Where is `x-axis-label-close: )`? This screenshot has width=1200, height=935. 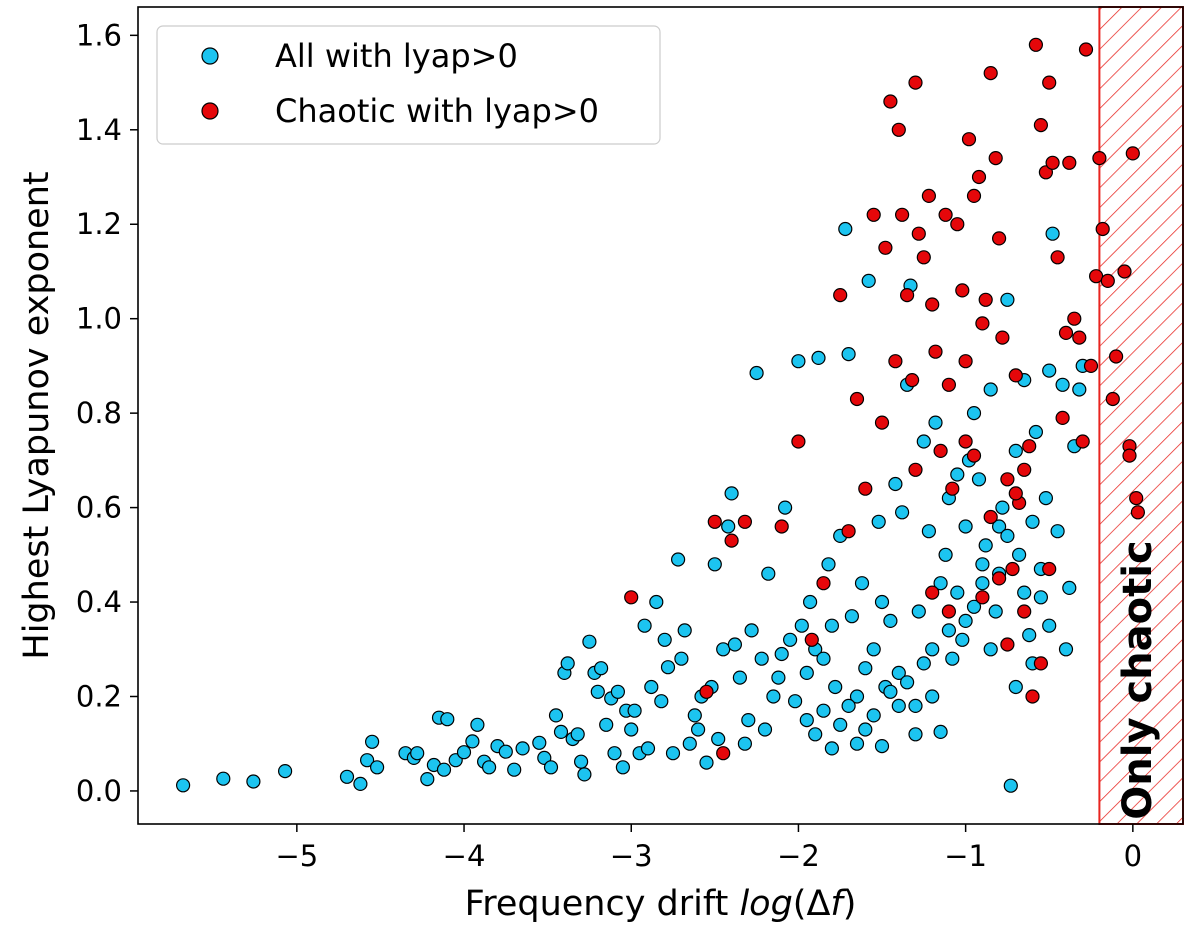 x-axis-label-close: ) is located at coordinates (850, 904).